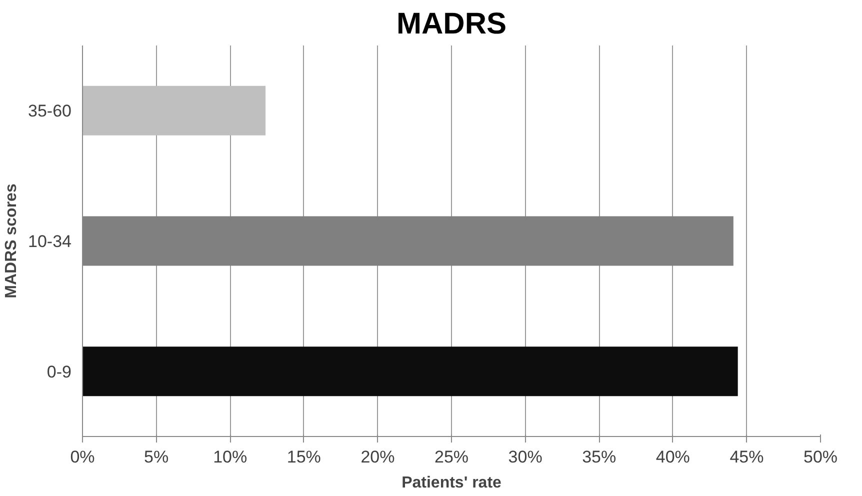 Image resolution: width=862 pixels, height=496 pixels. Describe the element at coordinates (451, 24) in the screenshot. I see `chart-title: MADRS` at that location.